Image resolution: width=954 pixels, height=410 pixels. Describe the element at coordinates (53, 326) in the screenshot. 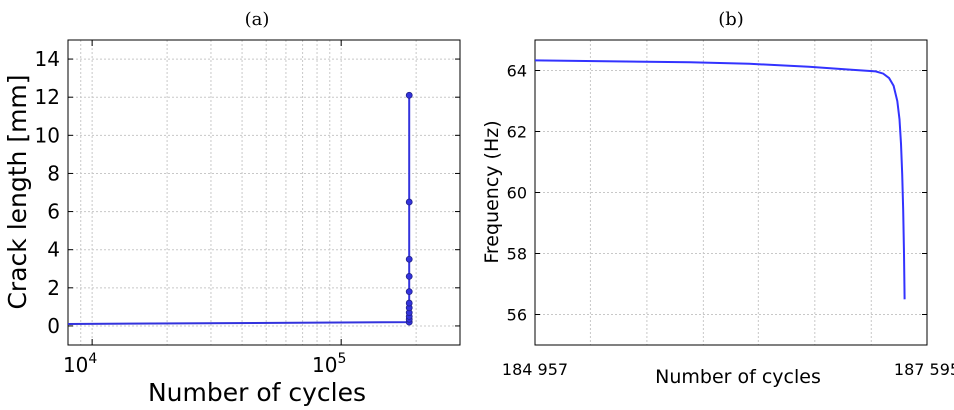

I see `y-tick-label: 0` at that location.